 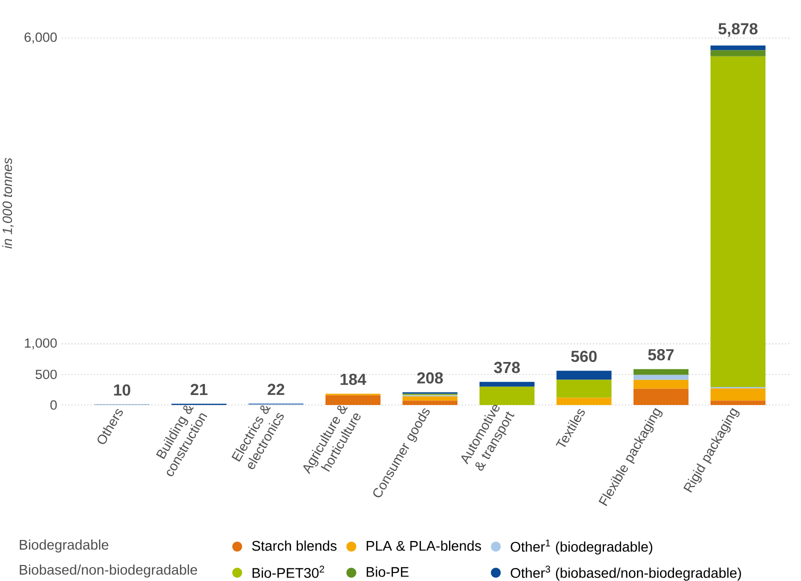 I want to click on y-tick-label: 500, so click(x=46, y=375).